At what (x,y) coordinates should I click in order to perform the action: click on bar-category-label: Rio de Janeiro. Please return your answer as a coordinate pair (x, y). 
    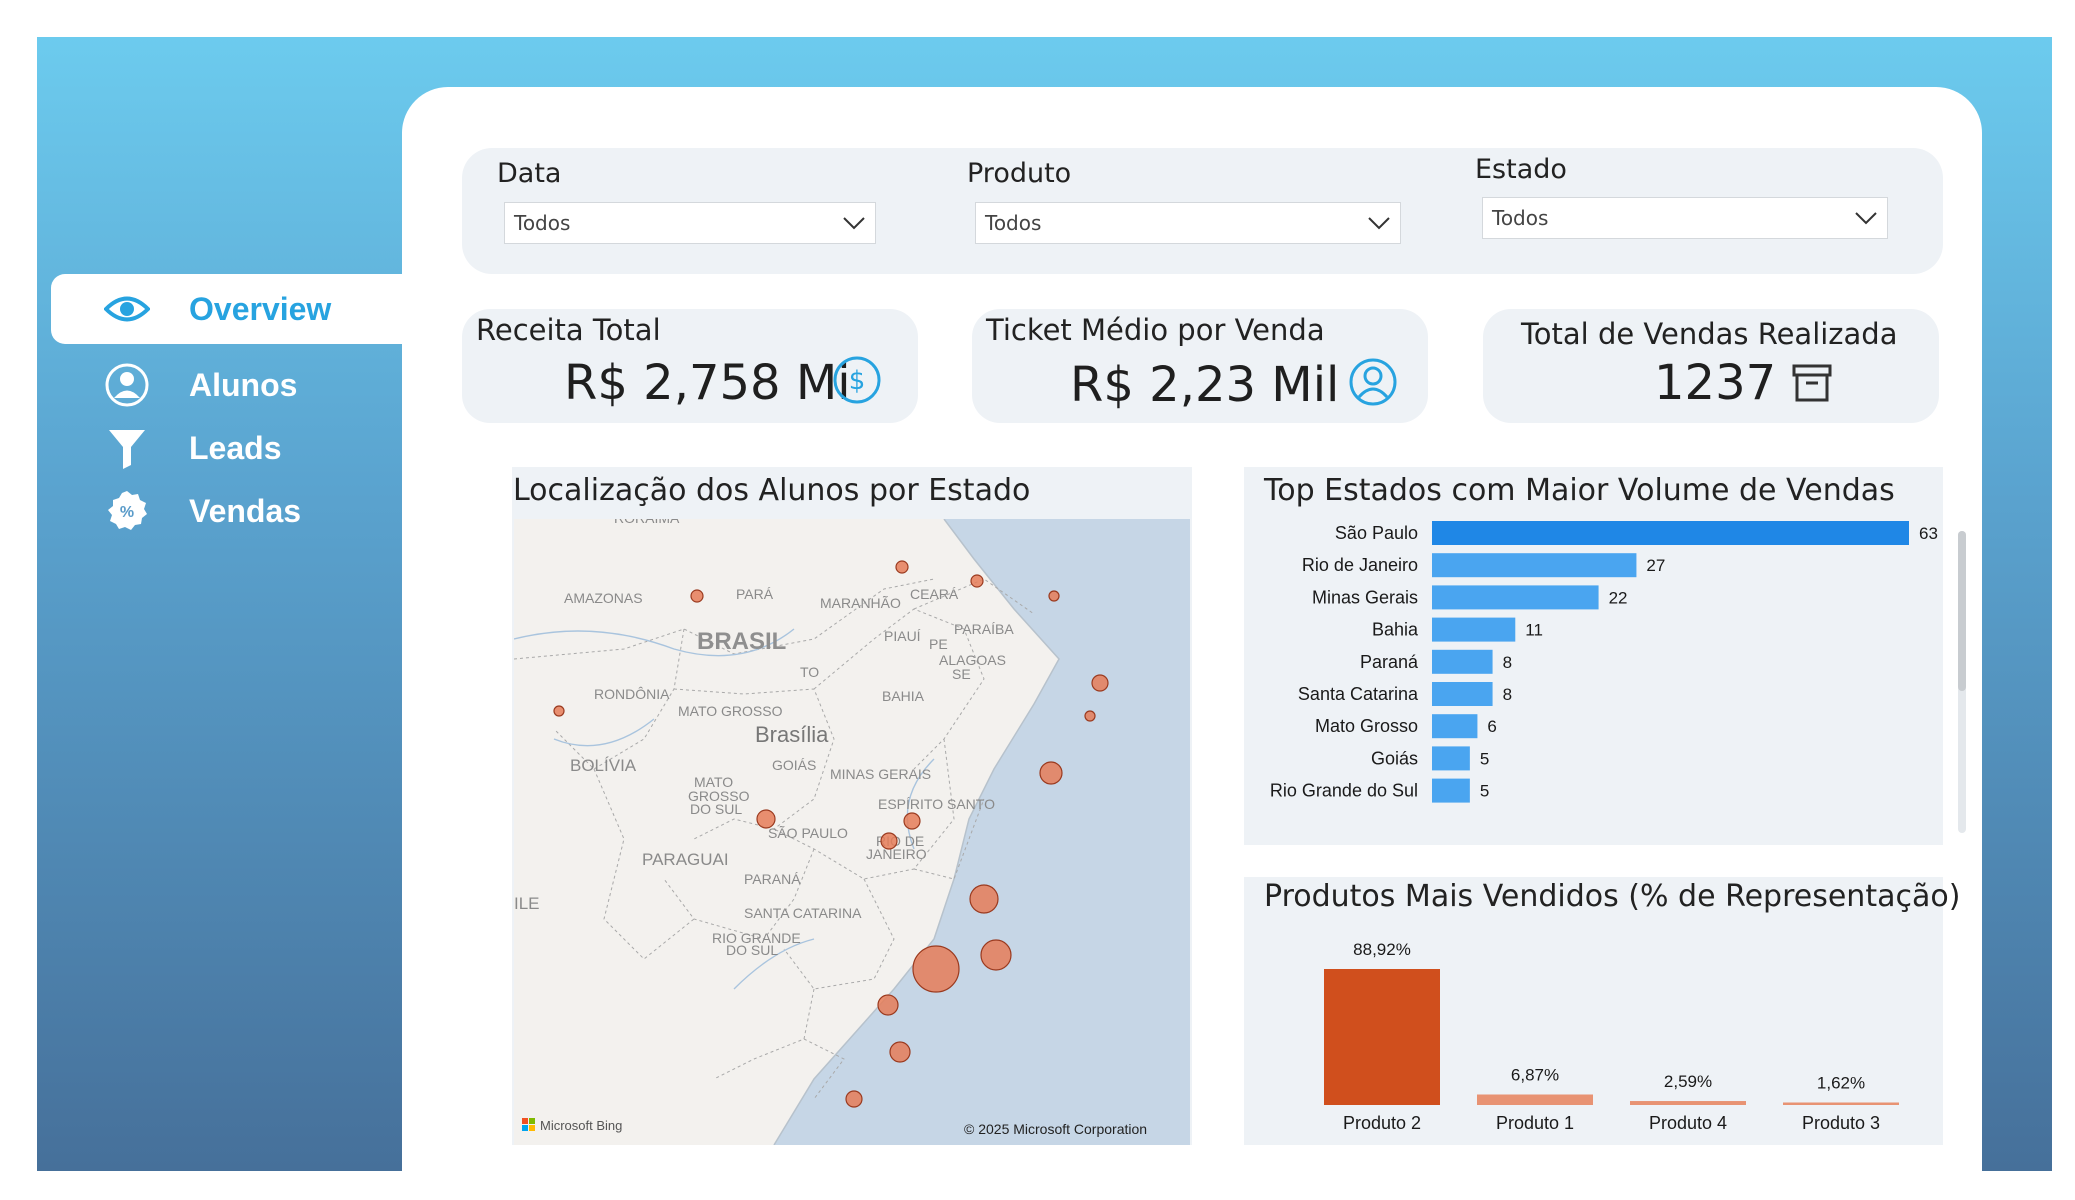
    Looking at the image, I should click on (1360, 565).